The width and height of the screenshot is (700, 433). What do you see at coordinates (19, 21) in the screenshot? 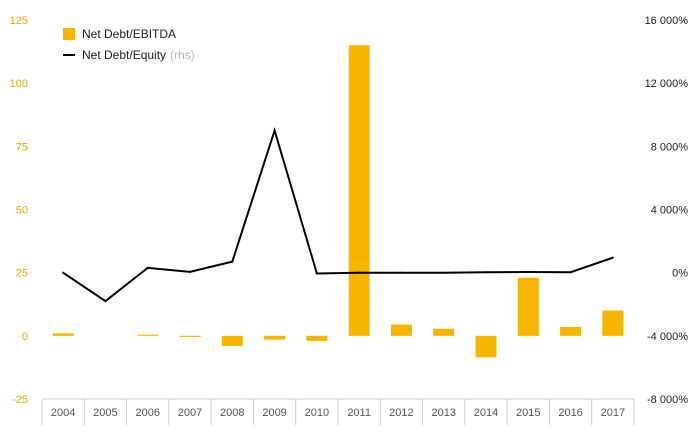
I see `y-left-tick-label: 125` at bounding box center [19, 21].